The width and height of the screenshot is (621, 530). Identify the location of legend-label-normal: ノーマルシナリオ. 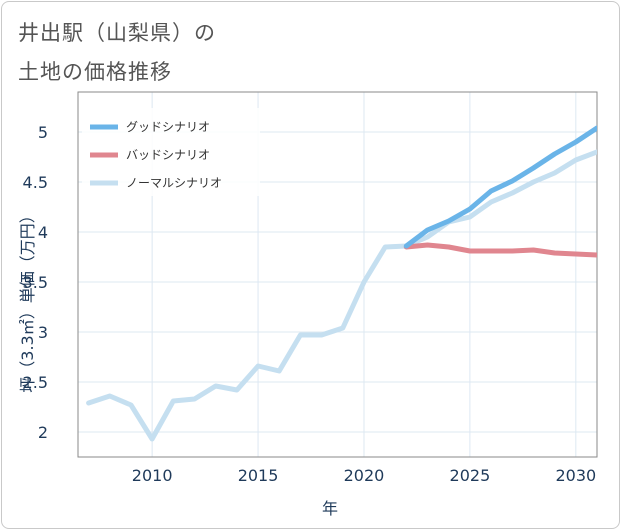
(174, 183).